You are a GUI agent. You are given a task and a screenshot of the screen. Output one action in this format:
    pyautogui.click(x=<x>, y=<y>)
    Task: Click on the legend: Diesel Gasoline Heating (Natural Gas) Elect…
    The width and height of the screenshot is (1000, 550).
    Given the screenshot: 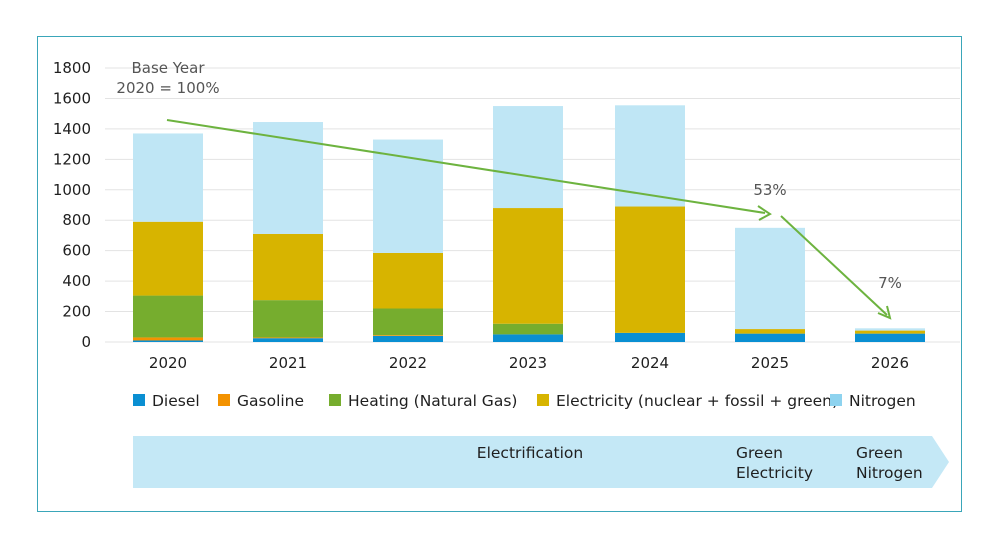 What is the action you would take?
    pyautogui.click(x=524, y=401)
    